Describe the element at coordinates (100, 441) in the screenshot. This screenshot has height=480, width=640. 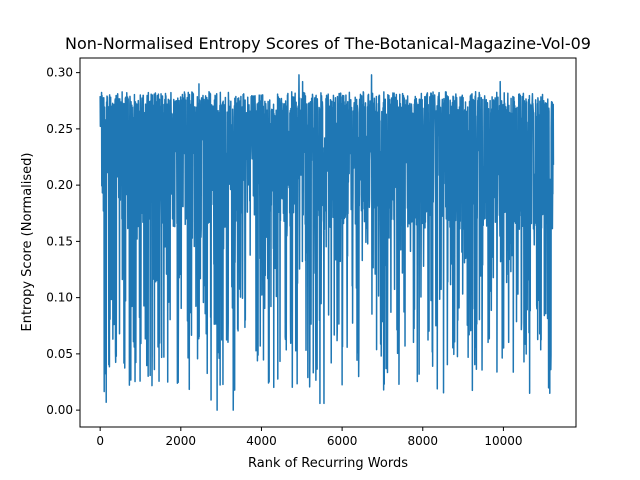
I see `x-tick-label: 0` at that location.